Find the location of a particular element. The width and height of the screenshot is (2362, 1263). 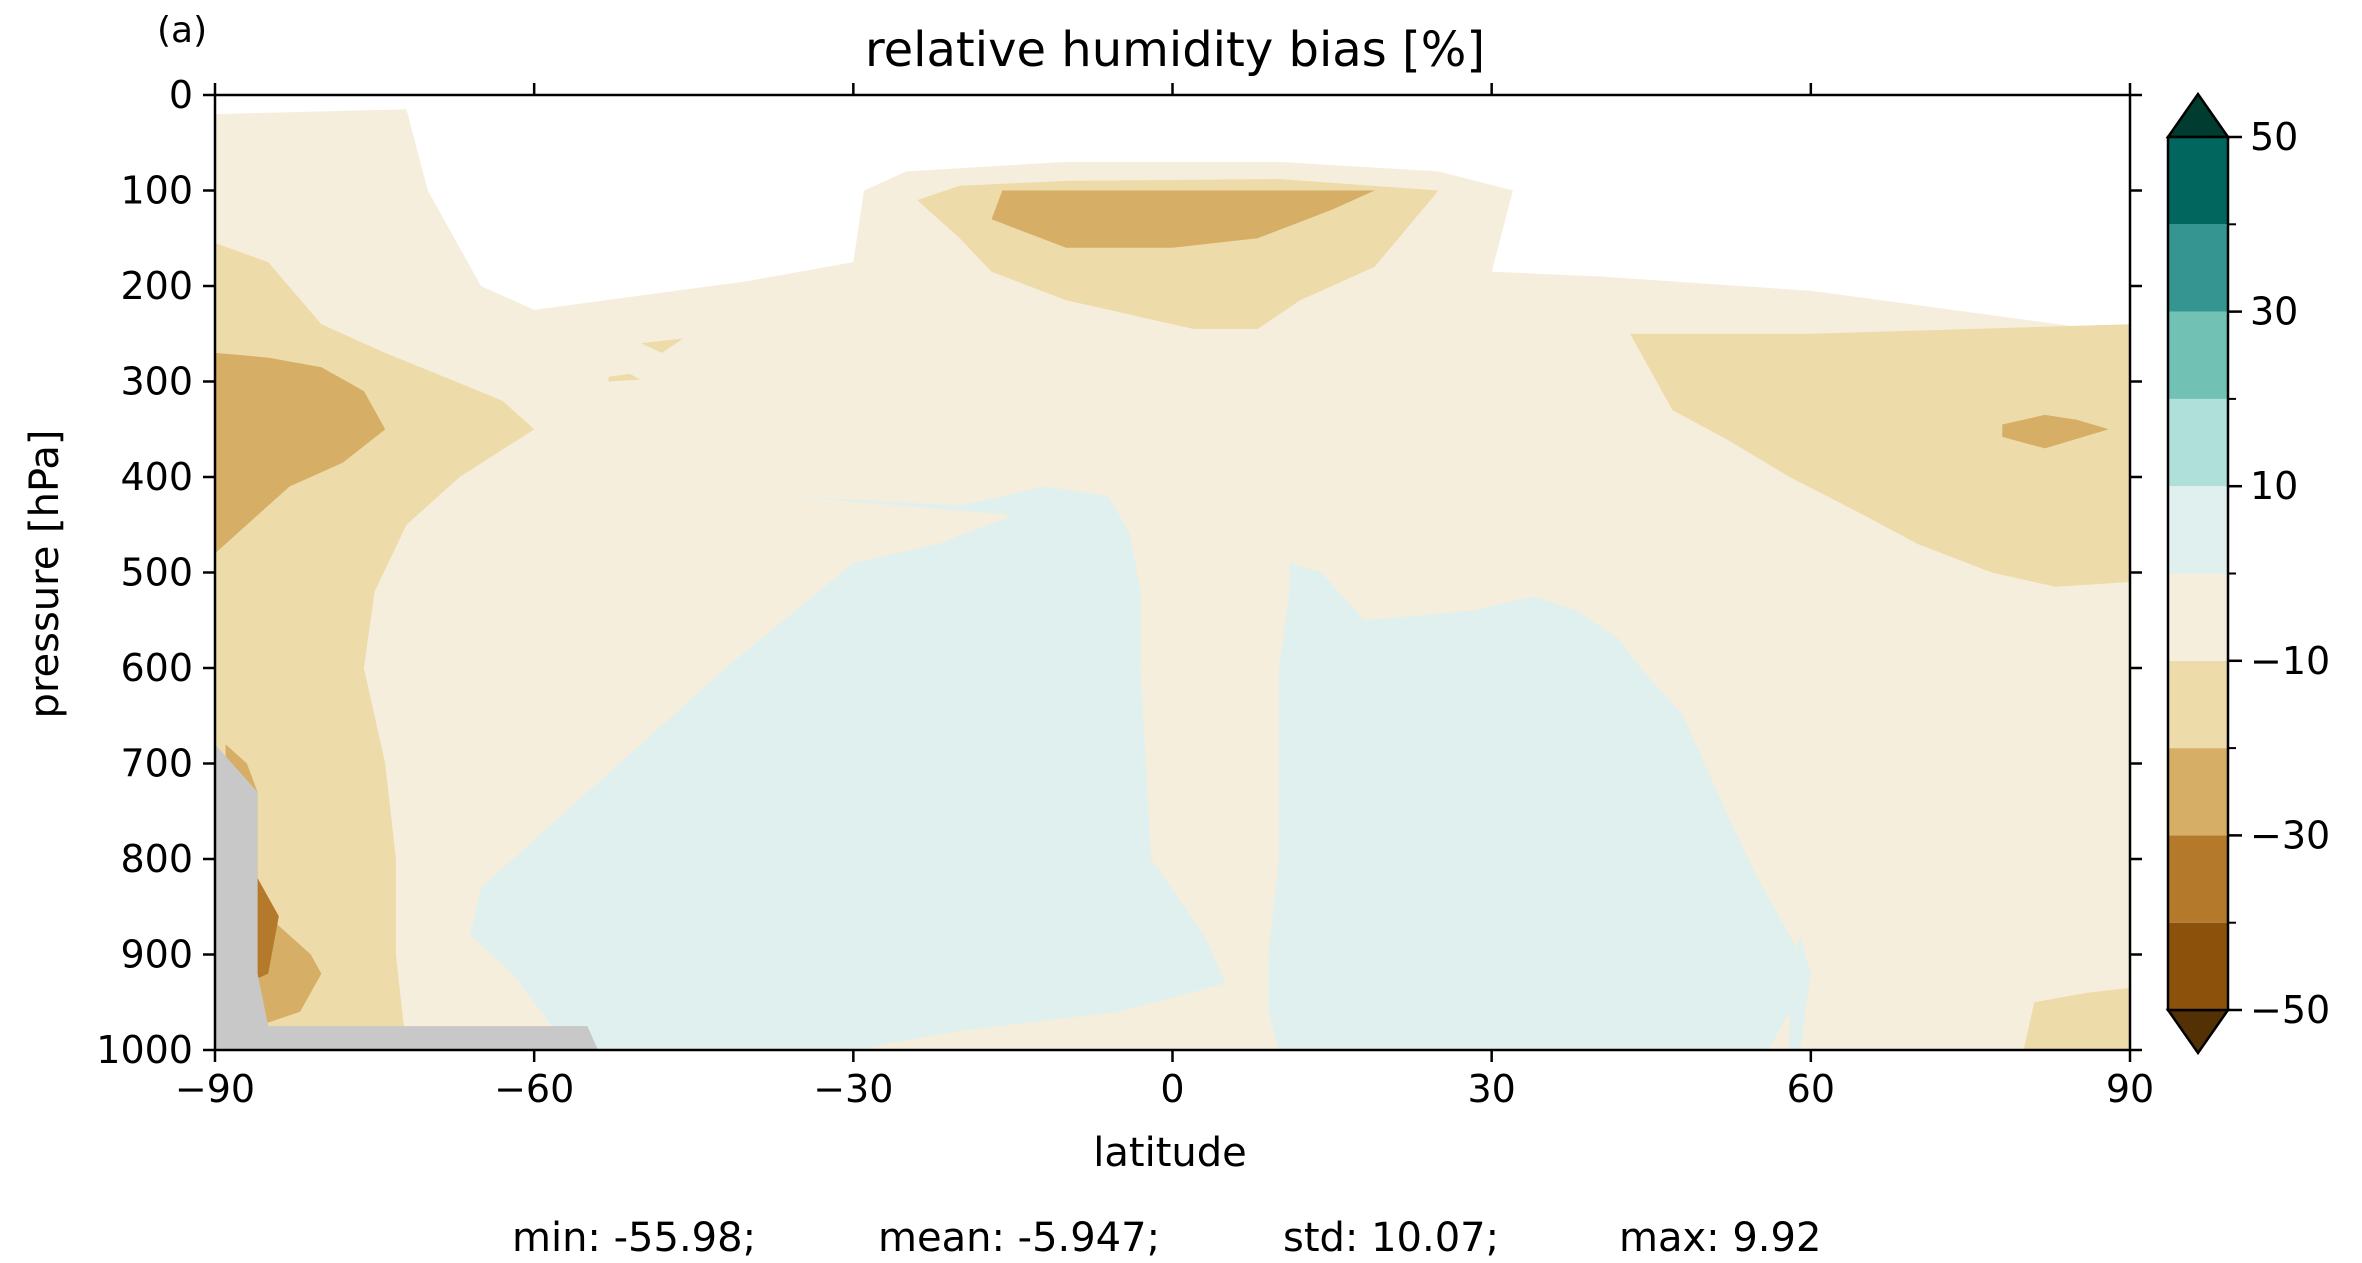

missing-data-region is located at coordinates (406, 897).